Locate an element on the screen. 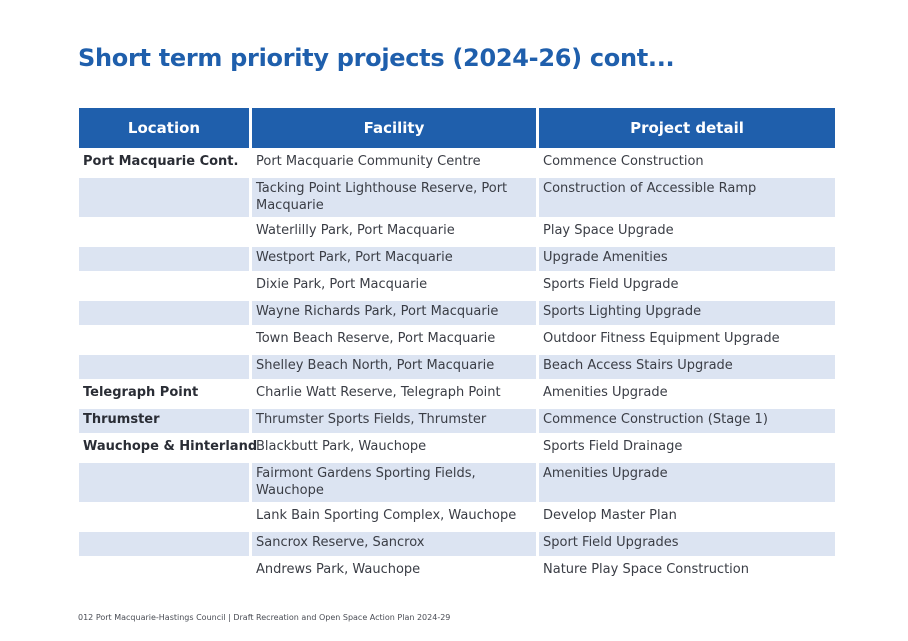 Image resolution: width=908 pixels, height=641 pixels. project-detail-cell: Outdoor Fitness Equipment Upgrade is located at coordinates (661, 338).